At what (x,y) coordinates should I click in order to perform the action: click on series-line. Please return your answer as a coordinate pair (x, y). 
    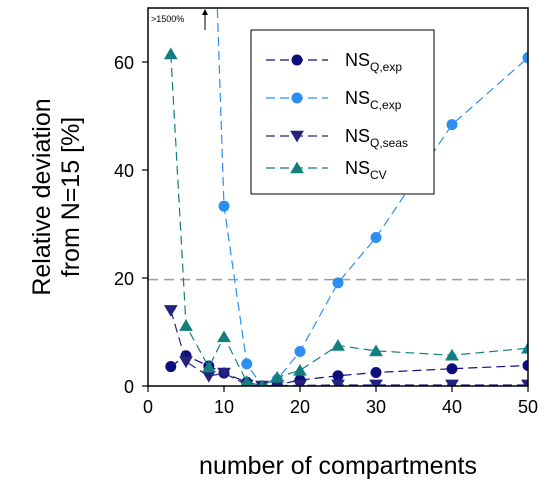
    Looking at the image, I should click on (349, 370).